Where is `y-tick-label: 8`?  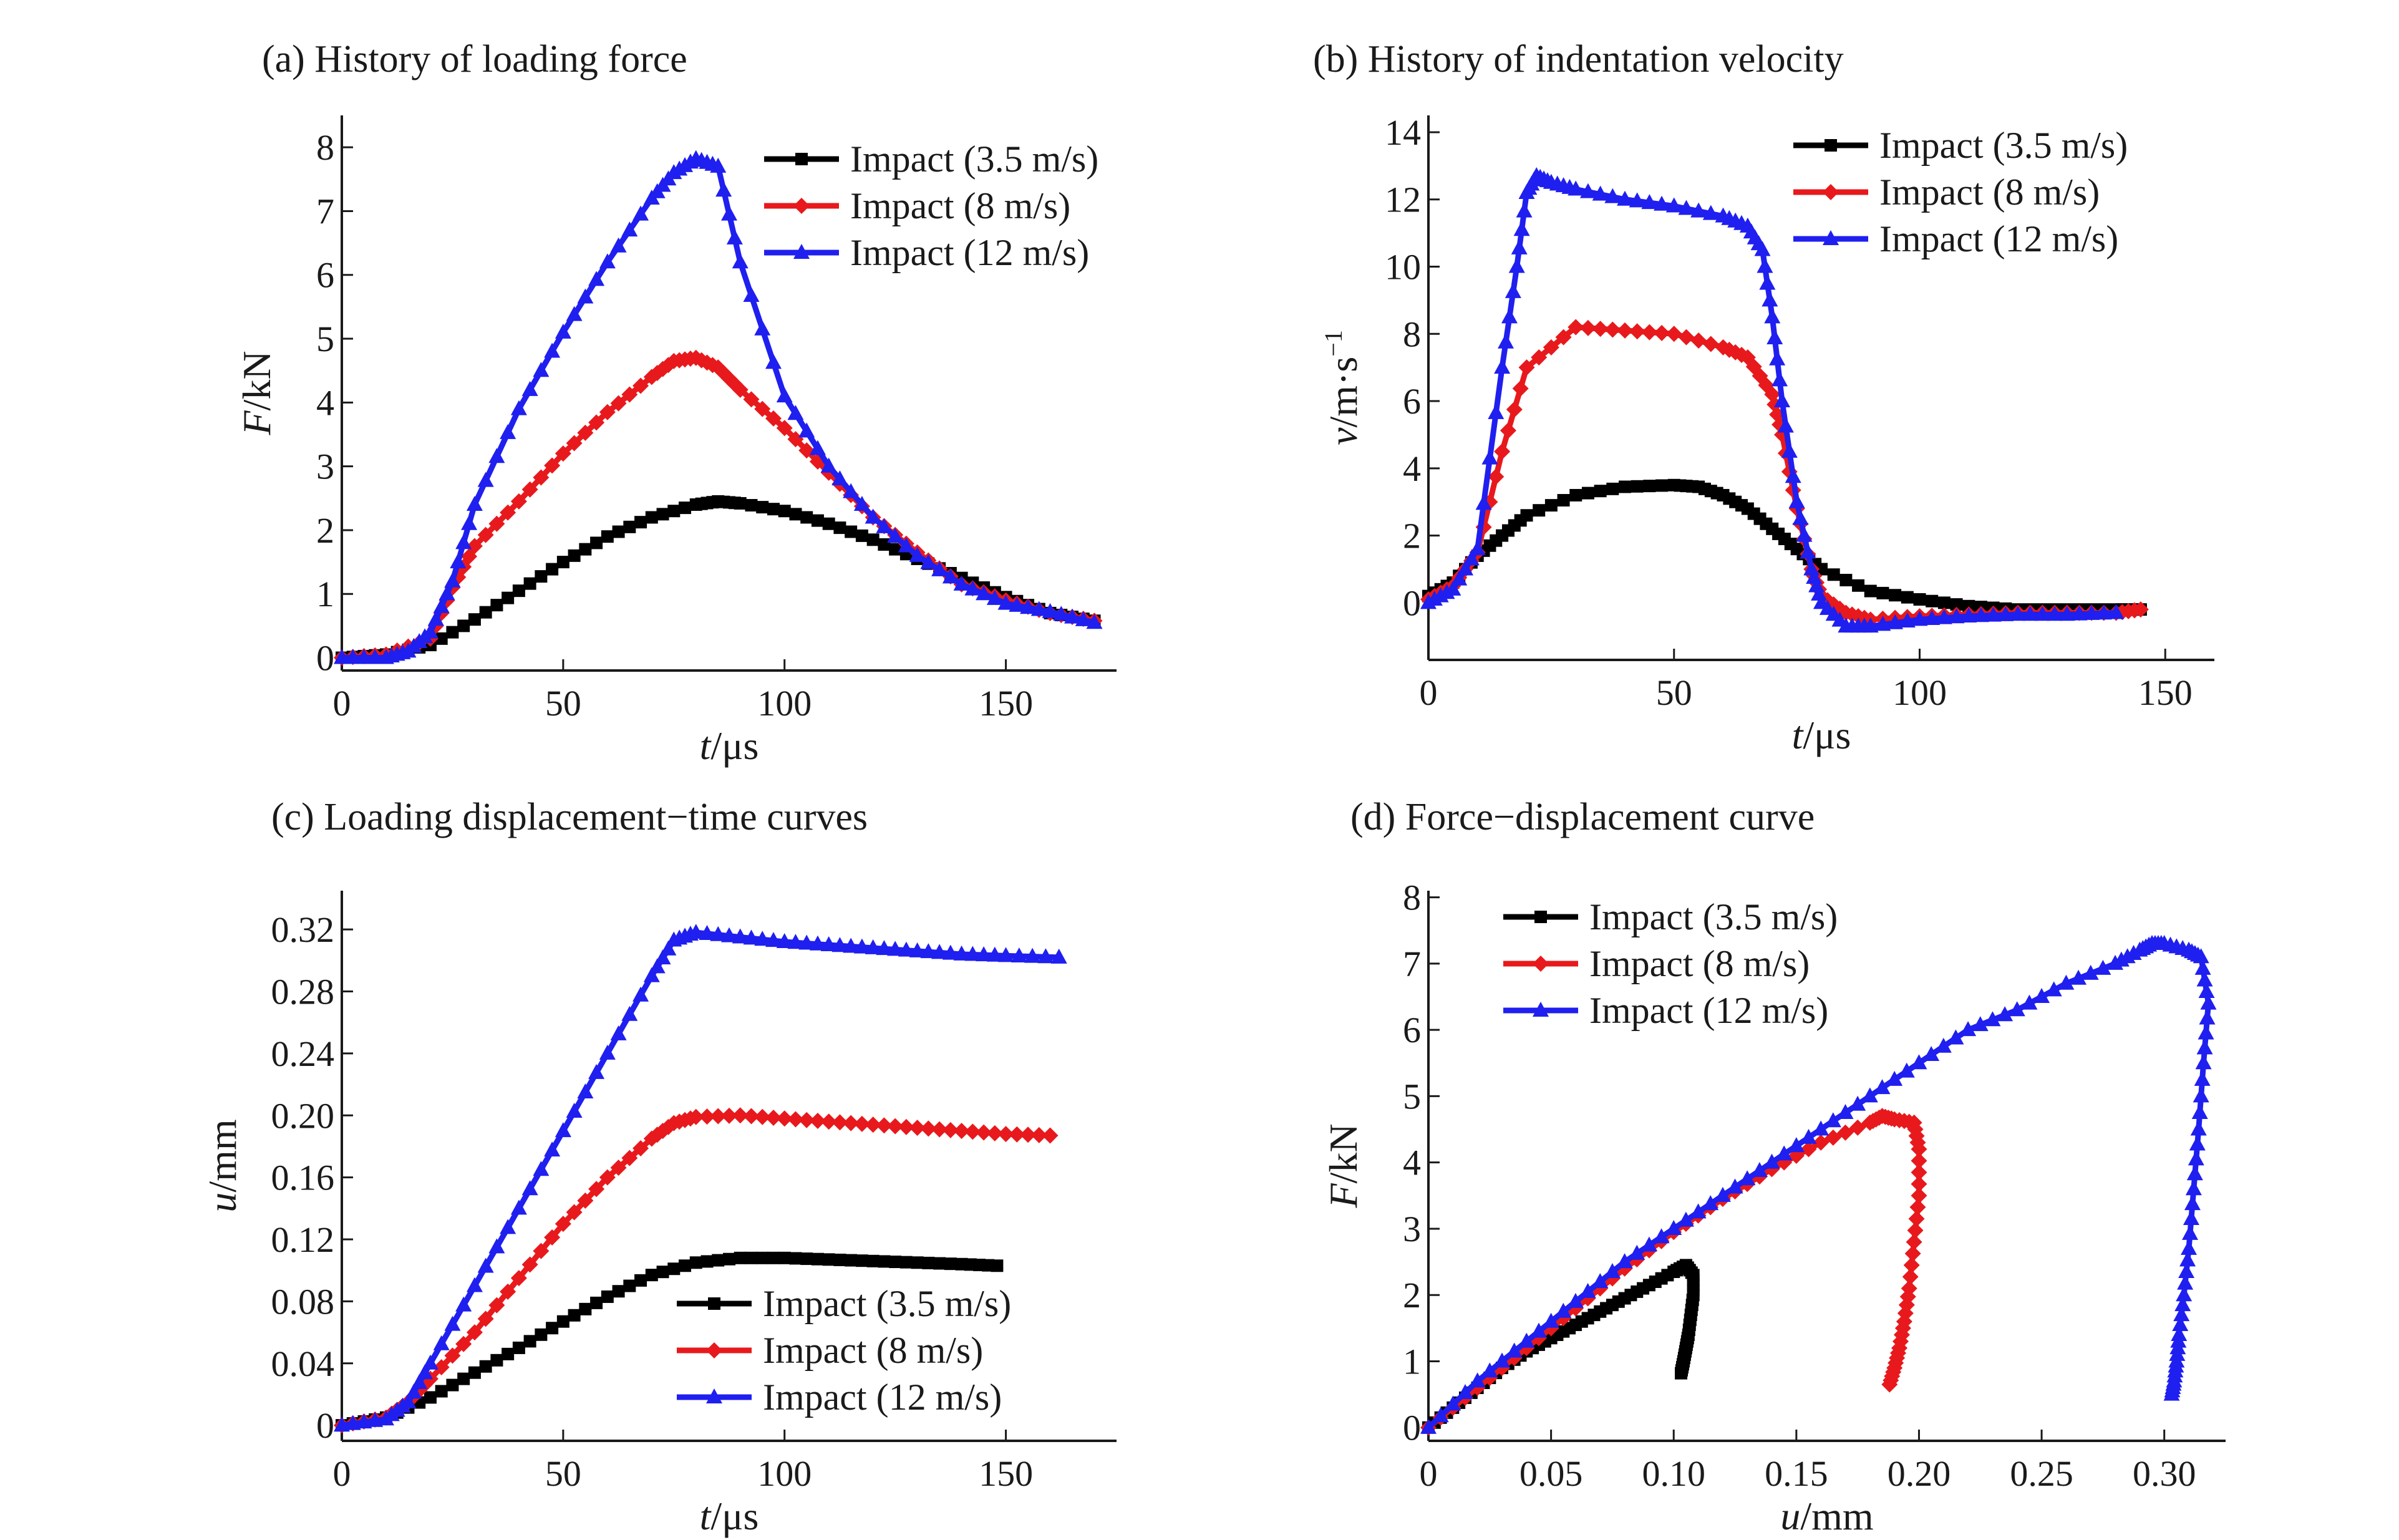
y-tick-label: 8 is located at coordinates (1412, 334).